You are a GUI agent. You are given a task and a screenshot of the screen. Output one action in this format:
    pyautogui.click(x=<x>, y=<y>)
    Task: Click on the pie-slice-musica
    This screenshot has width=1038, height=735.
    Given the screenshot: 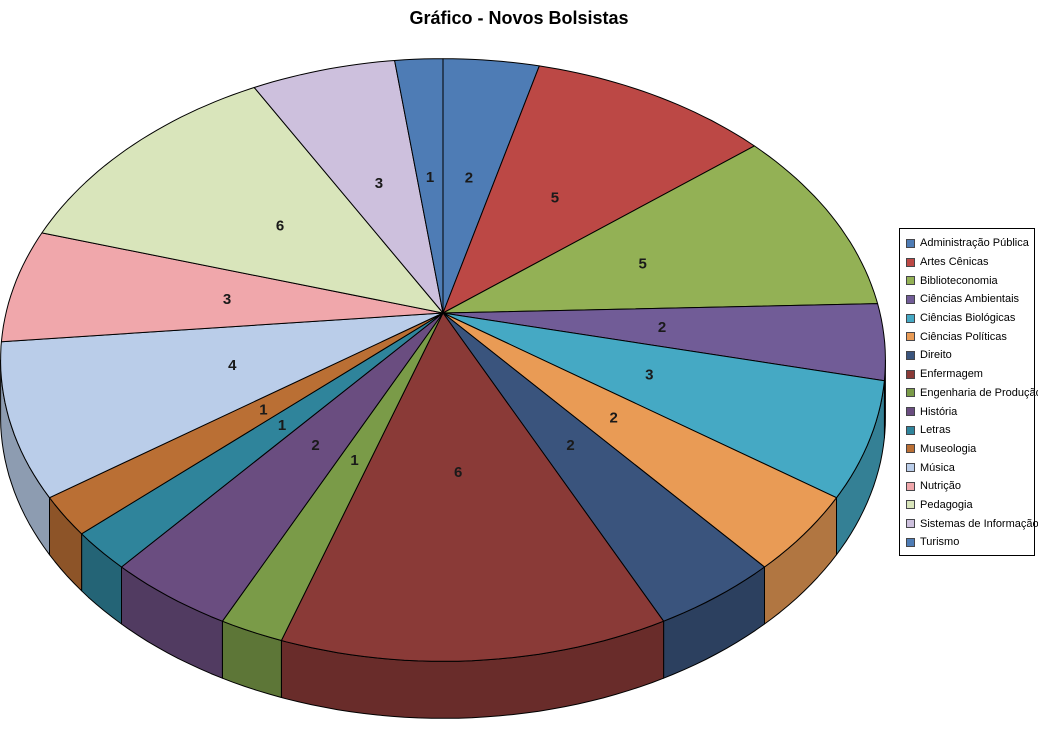 What is the action you would take?
    pyautogui.click(x=222, y=405)
    